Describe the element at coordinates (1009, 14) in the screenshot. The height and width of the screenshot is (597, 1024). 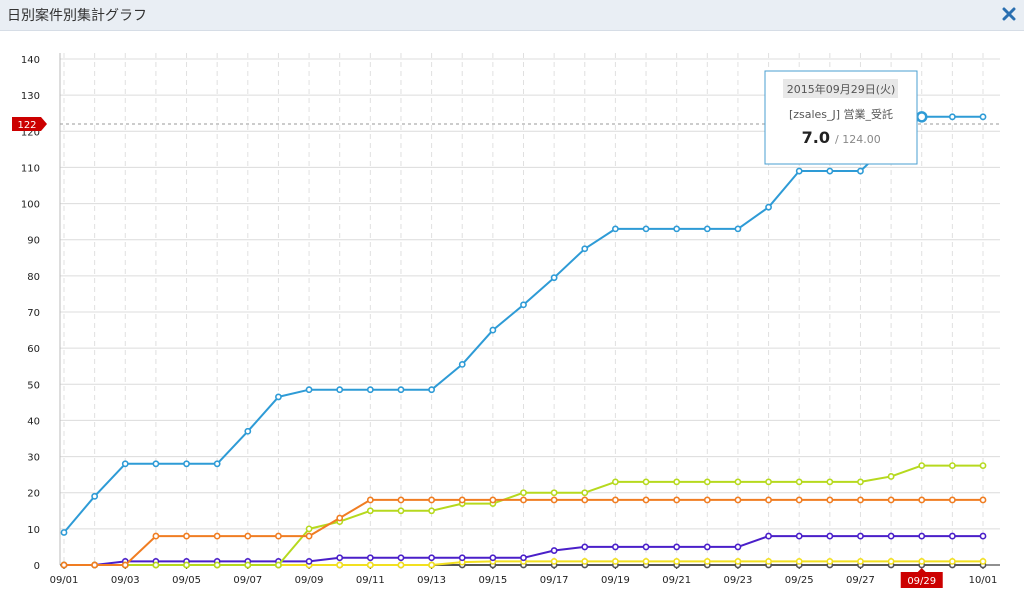
I see `close-icon` at that location.